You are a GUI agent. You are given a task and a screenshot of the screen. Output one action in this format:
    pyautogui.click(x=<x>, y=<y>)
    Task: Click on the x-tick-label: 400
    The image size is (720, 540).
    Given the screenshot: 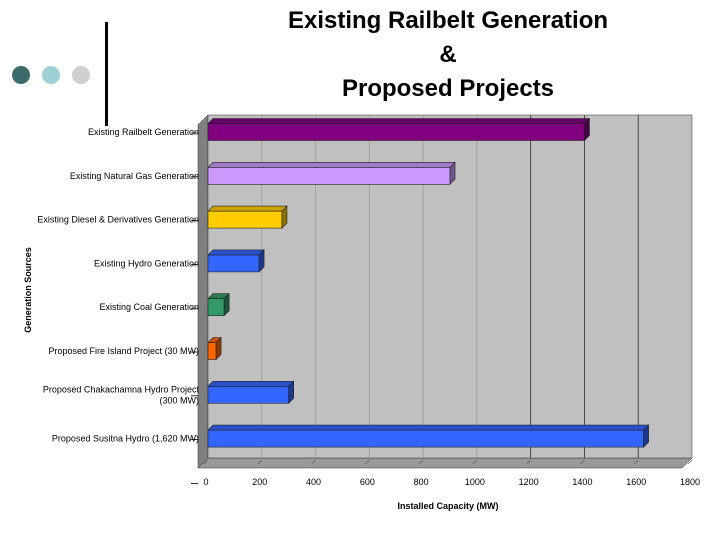 What is the action you would take?
    pyautogui.click(x=313, y=482)
    